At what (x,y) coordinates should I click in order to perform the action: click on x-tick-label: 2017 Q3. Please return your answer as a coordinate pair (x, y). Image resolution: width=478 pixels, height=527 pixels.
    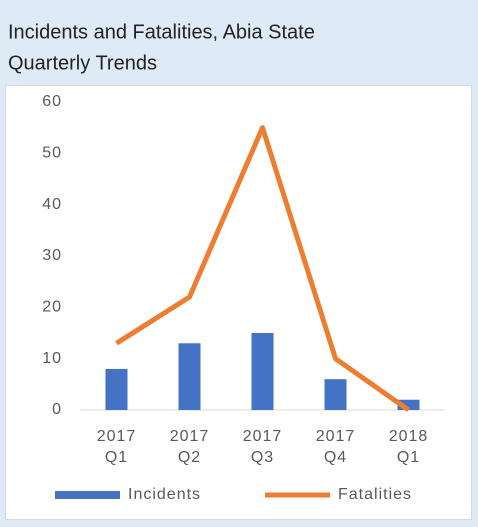
    Looking at the image, I should click on (263, 447).